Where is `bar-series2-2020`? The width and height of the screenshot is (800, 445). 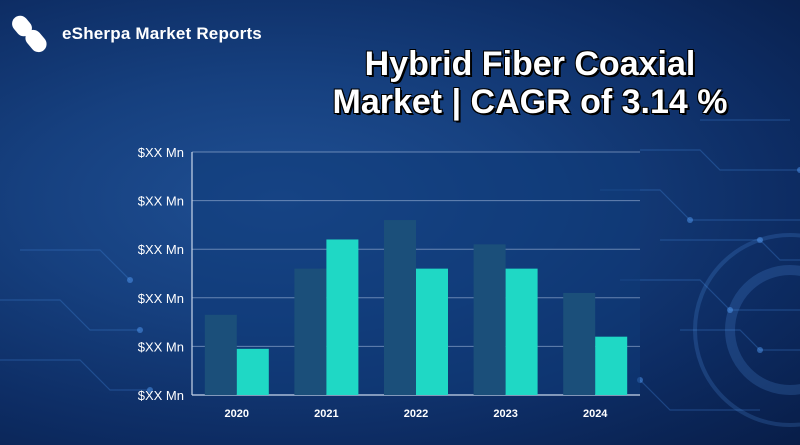 bar-series2-2020 is located at coordinates (252, 371).